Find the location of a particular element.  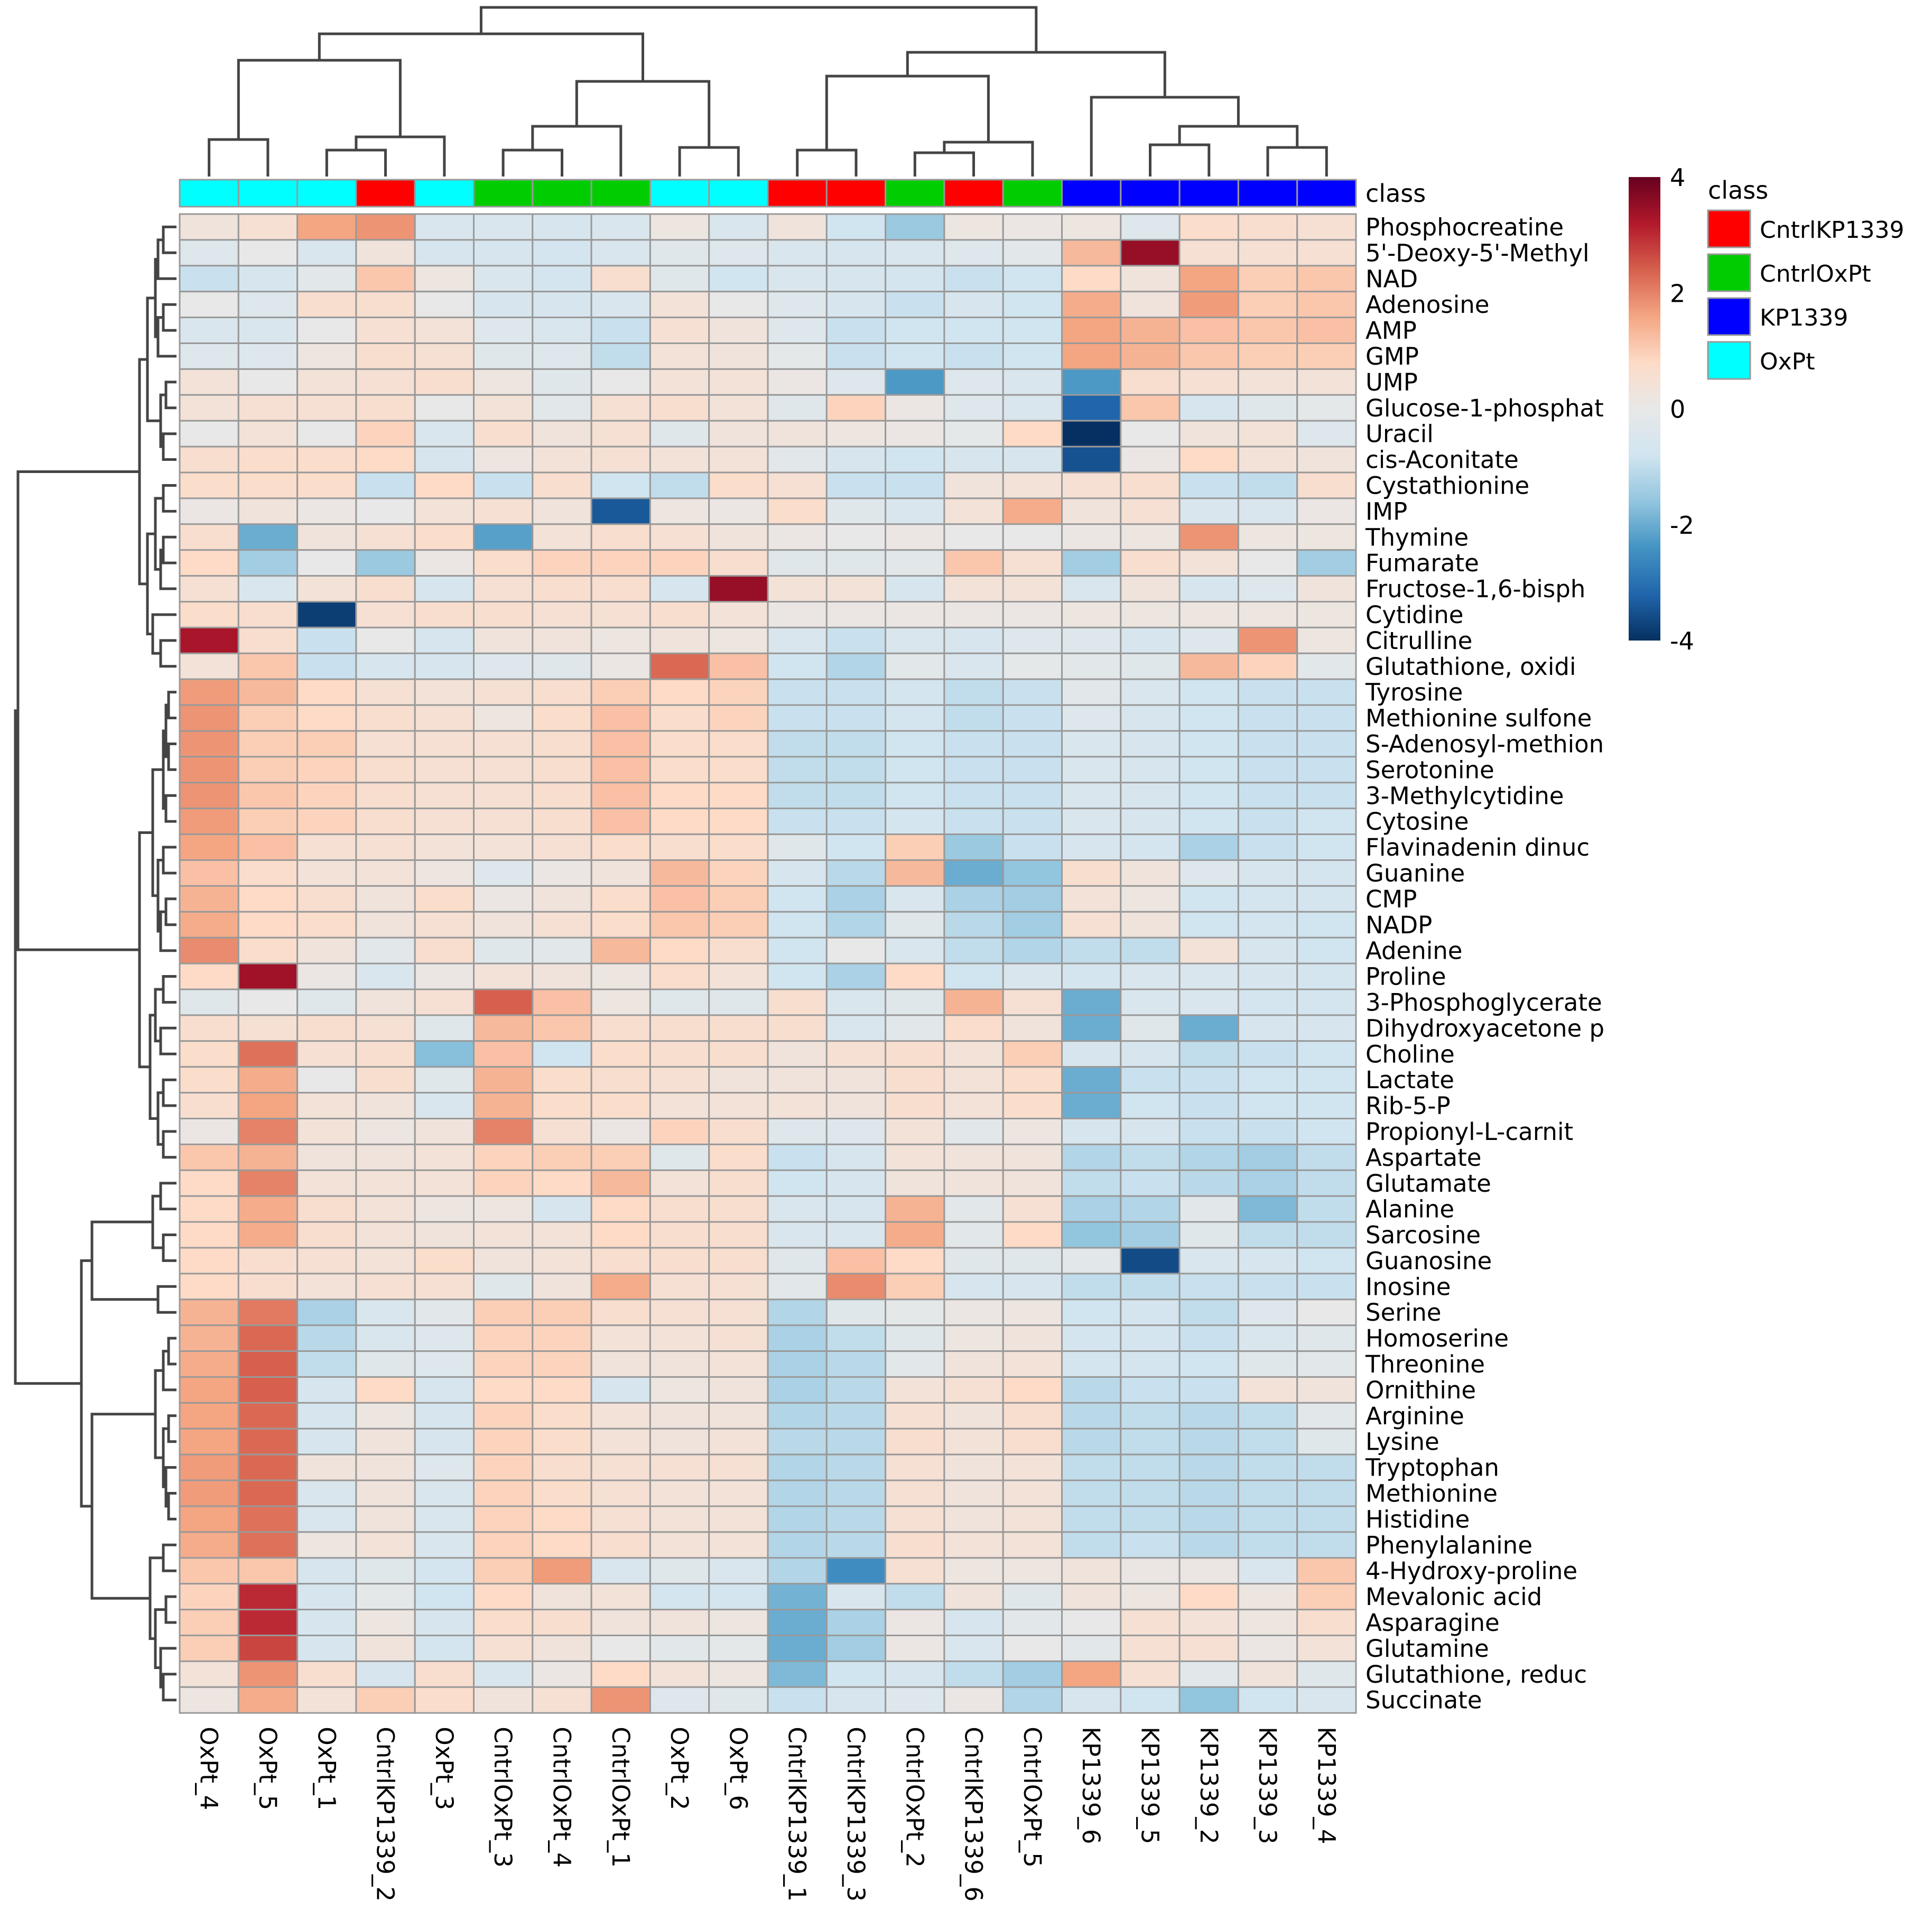

legend-label: CntrlOxPt is located at coordinates (1816, 274).